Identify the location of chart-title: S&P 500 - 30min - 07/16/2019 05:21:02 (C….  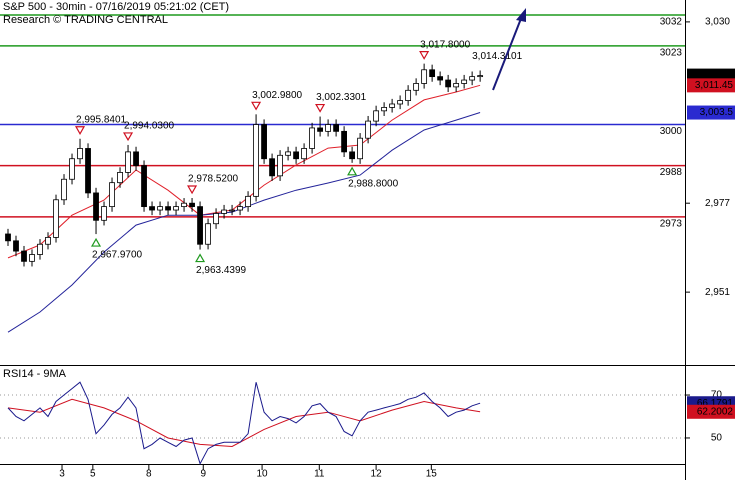
(116, 7).